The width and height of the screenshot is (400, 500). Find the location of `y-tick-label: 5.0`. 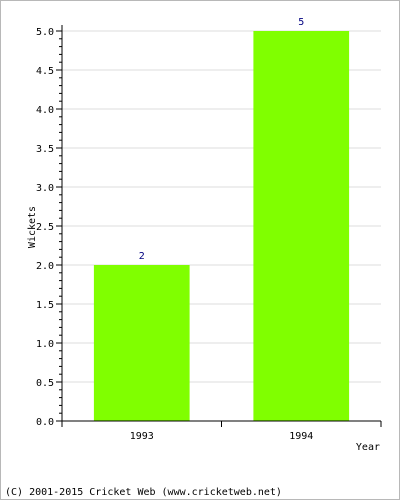

y-tick-label: 5.0 is located at coordinates (45, 32).